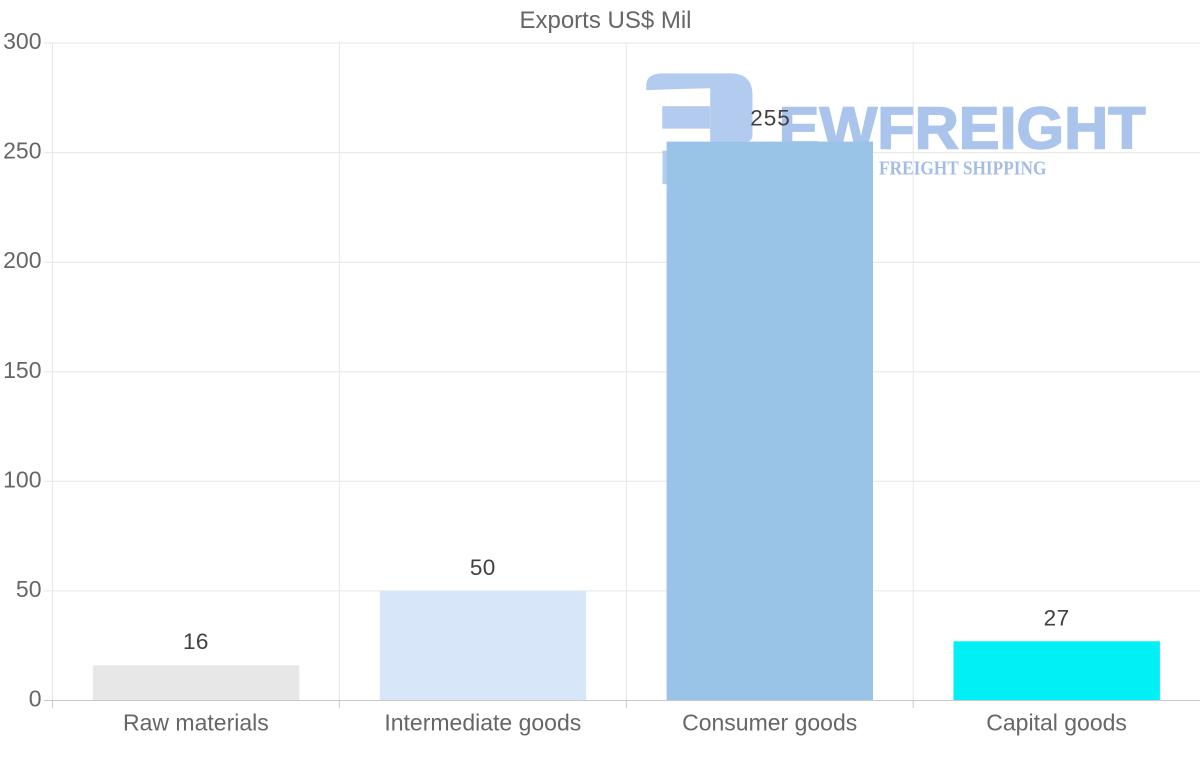 The height and width of the screenshot is (763, 1200). Describe the element at coordinates (22, 479) in the screenshot. I see `svg-text: 100` at that location.